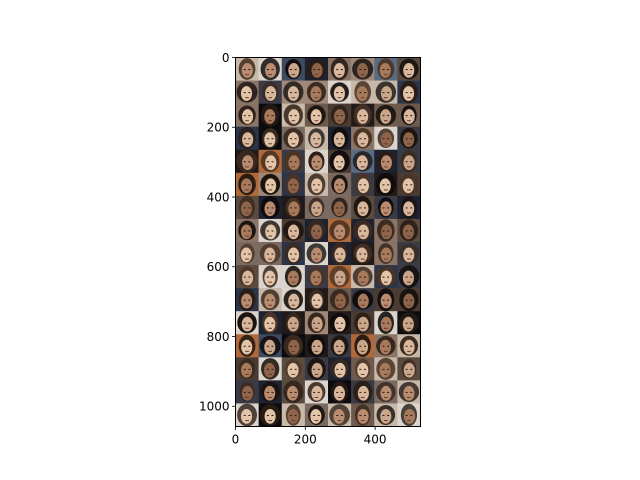  What do you see at coordinates (218, 128) in the screenshot?
I see `y-tick-label: 200` at bounding box center [218, 128].